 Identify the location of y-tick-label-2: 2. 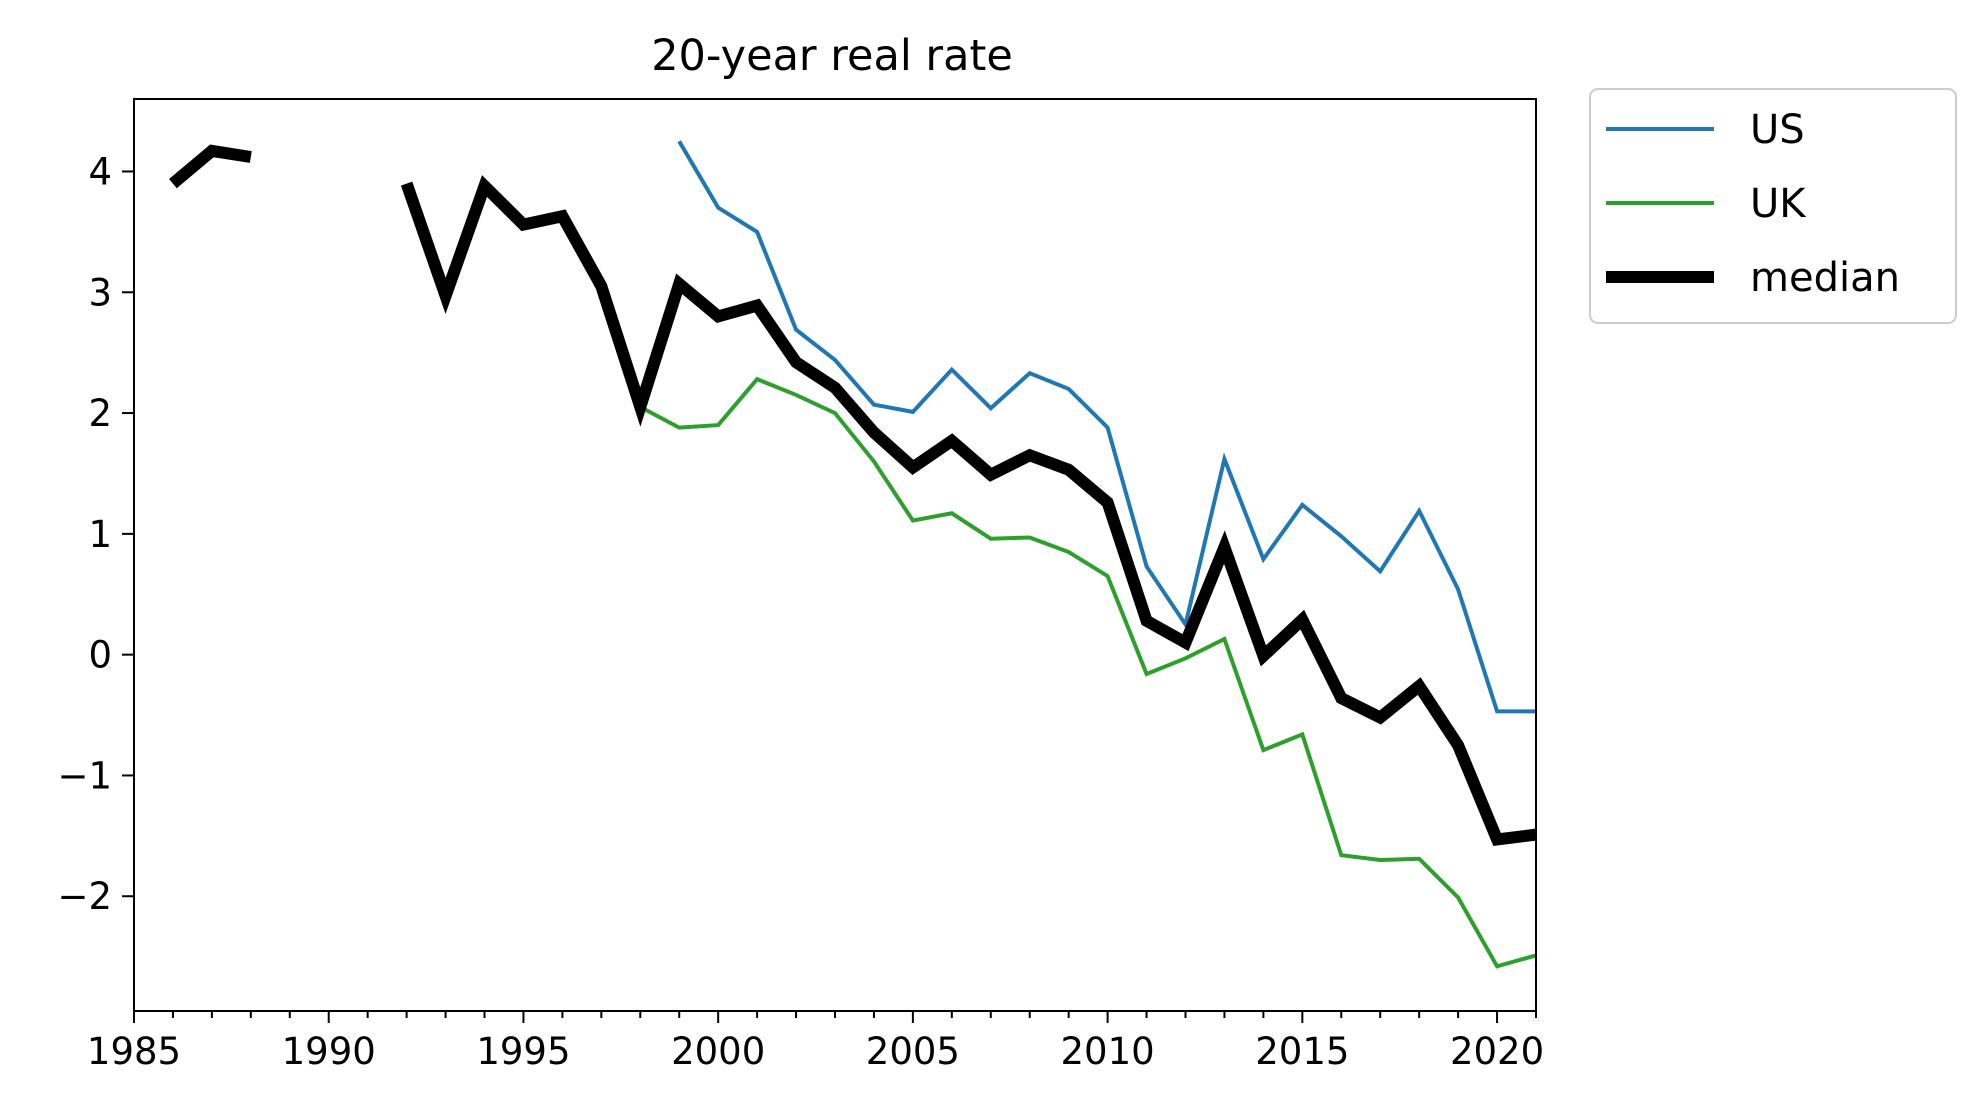
(100, 413).